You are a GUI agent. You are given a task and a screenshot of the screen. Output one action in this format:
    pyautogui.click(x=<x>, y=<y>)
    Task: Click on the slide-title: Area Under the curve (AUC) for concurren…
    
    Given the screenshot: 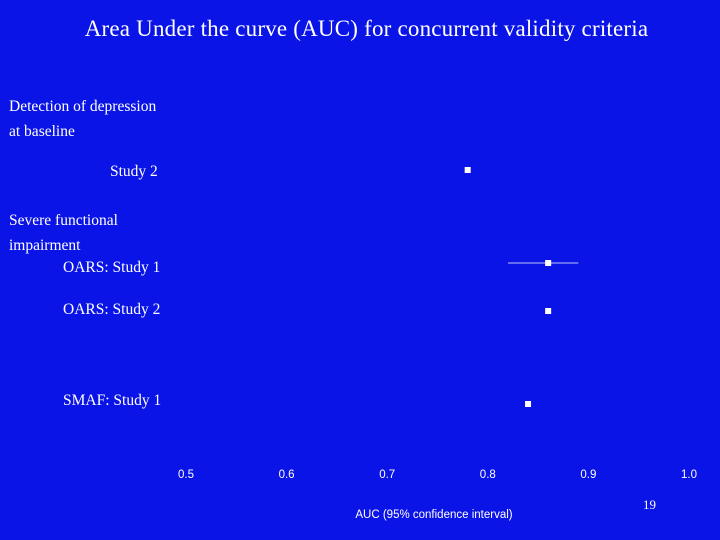 What is the action you would take?
    pyautogui.click(x=366, y=28)
    